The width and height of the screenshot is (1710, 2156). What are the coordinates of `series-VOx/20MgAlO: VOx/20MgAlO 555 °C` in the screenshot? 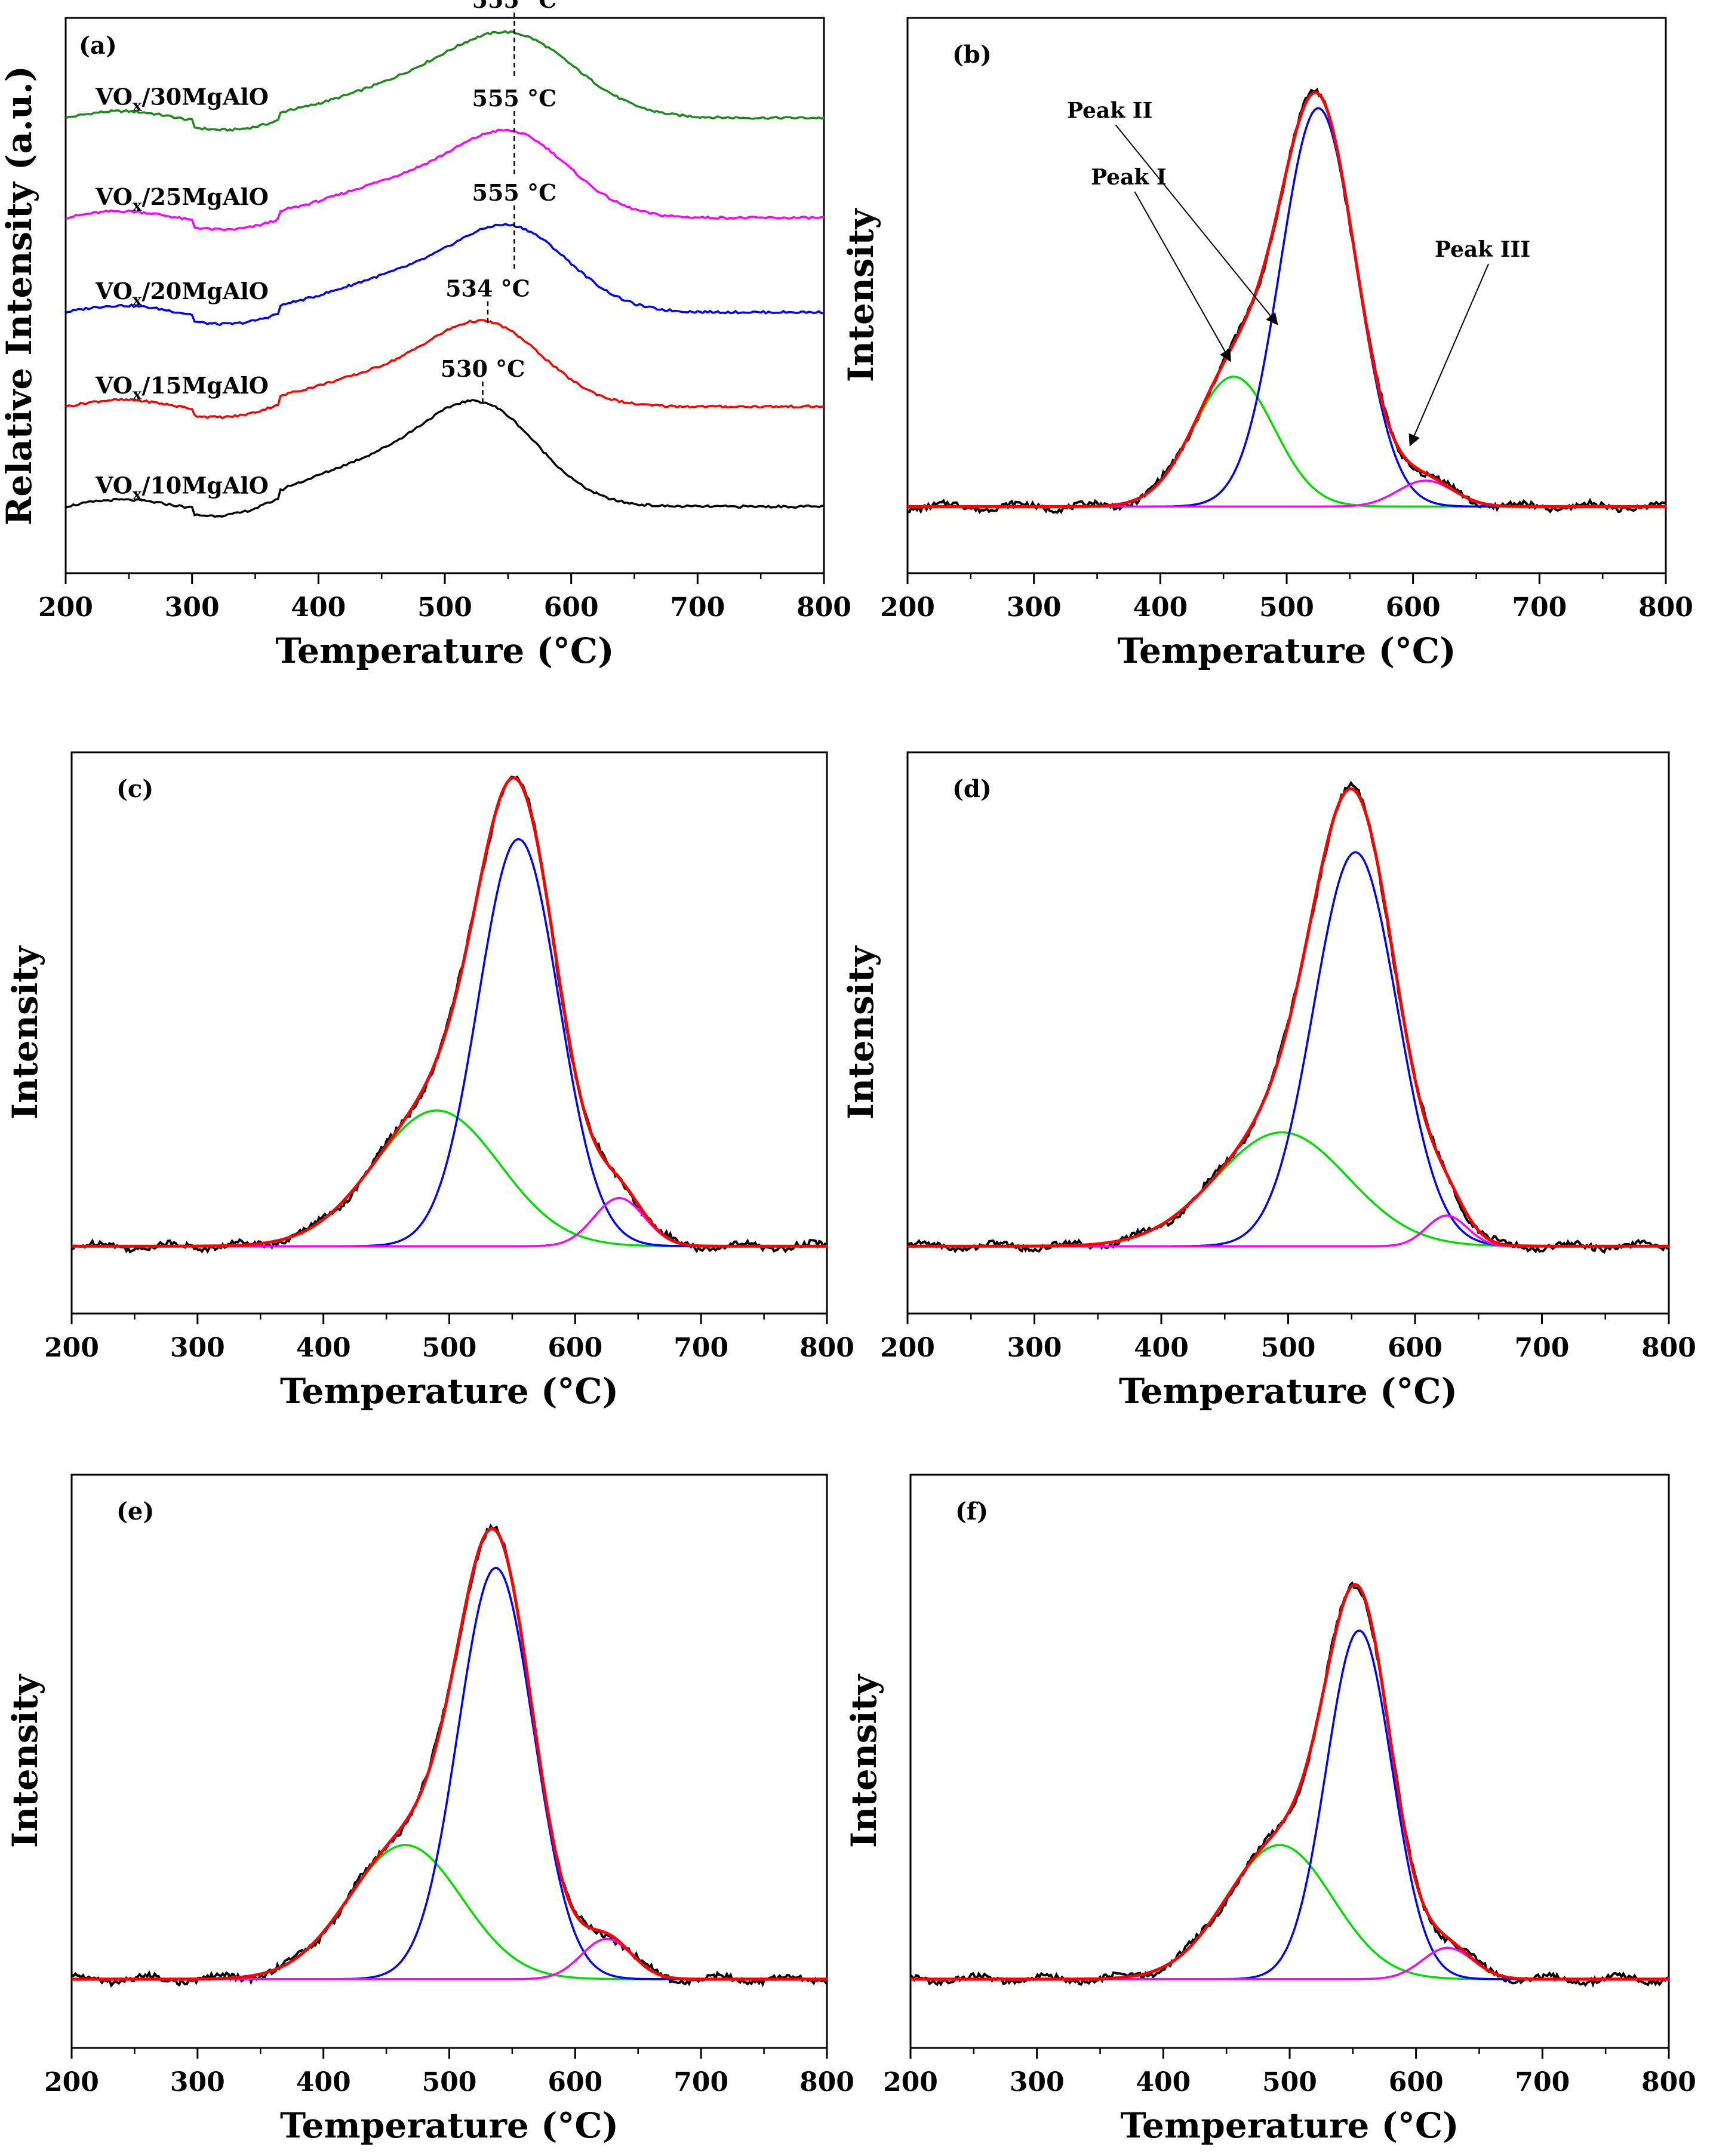 It's located at (445, 253).